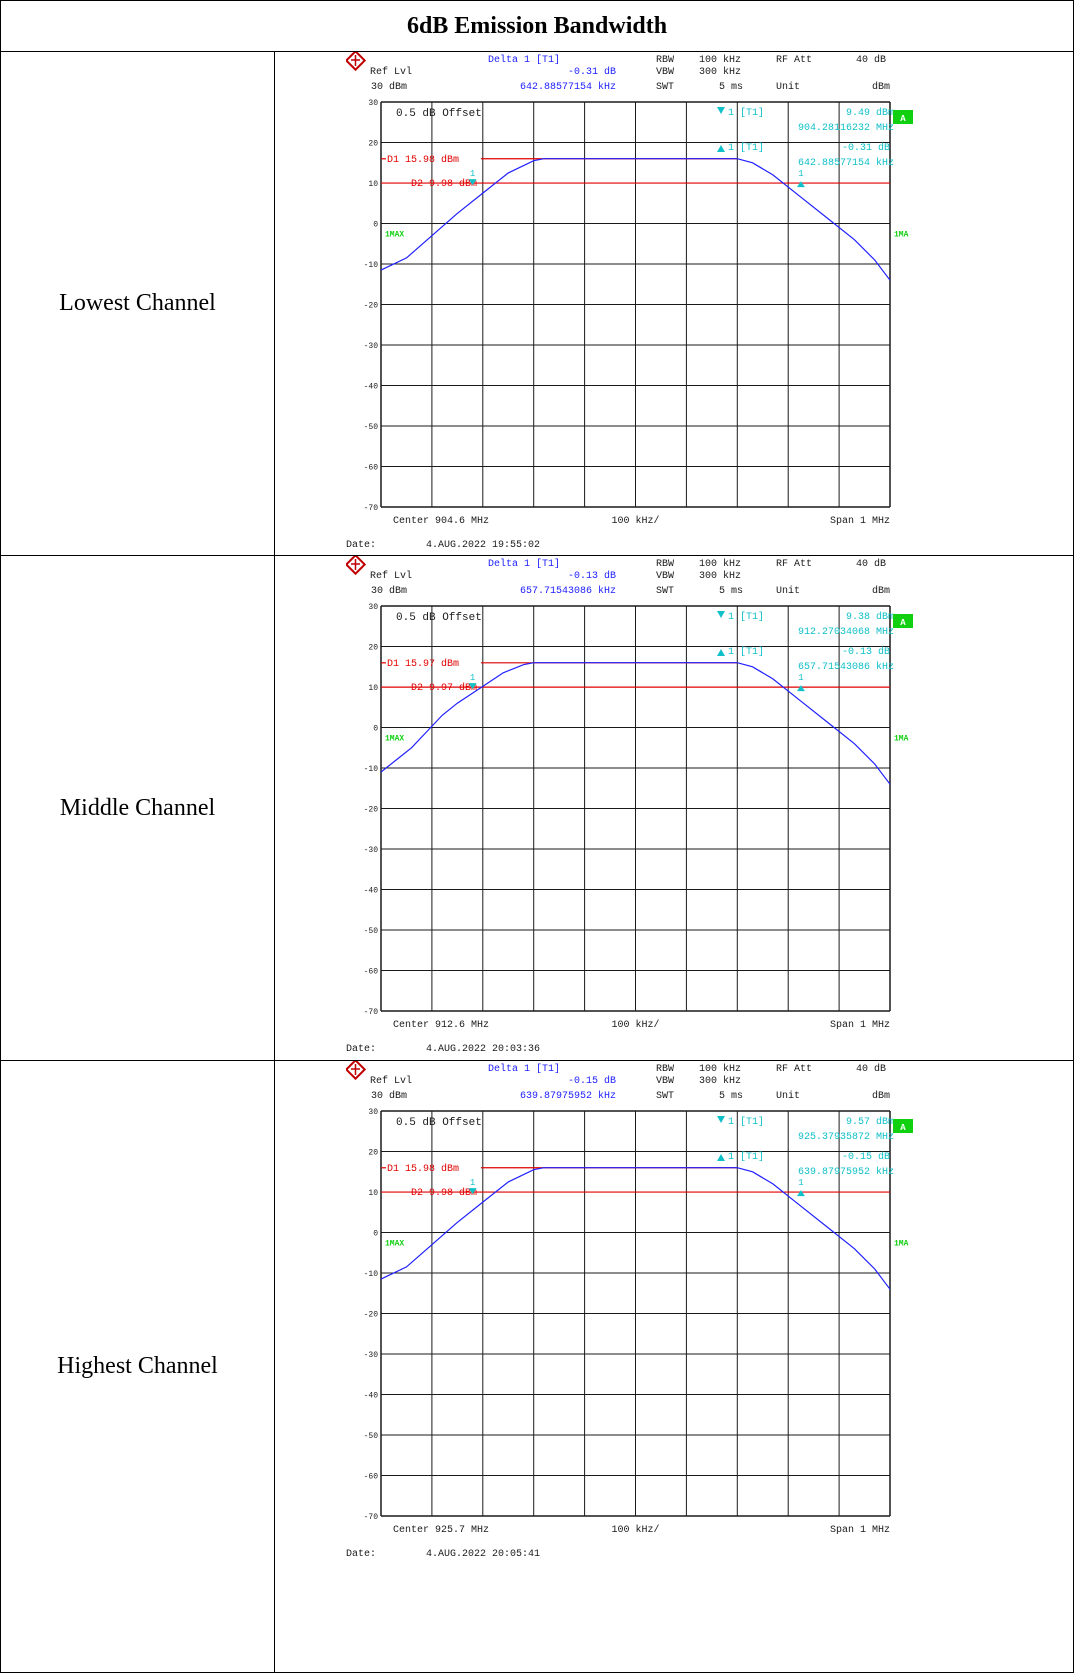 This screenshot has height=1673, width=1074. I want to click on marker1-level: 9.38 dBm, so click(870, 617).